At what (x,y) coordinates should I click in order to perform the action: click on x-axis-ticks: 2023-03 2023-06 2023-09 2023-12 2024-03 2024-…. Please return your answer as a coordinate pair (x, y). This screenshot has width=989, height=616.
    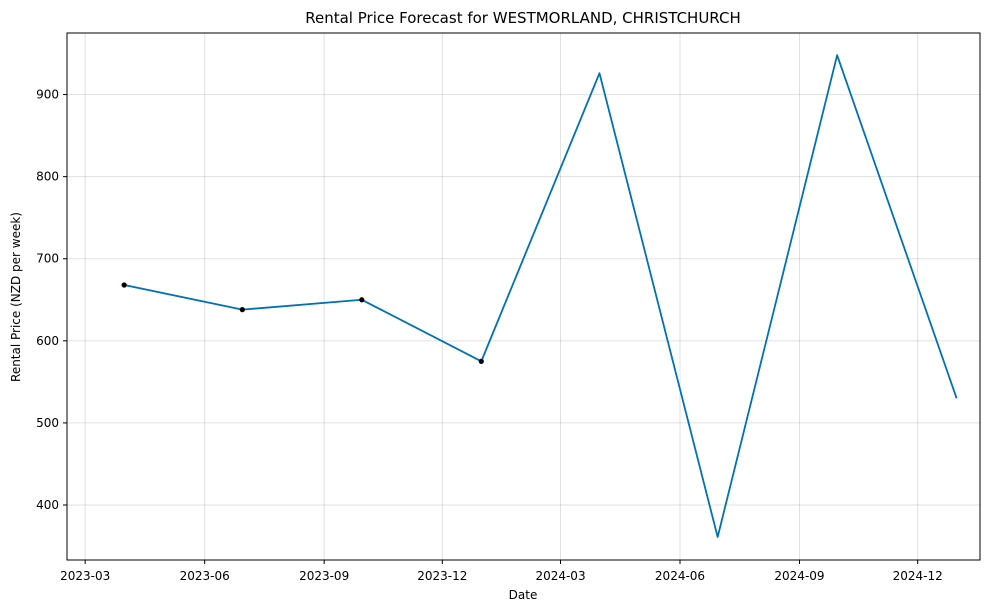
    Looking at the image, I should click on (501, 571).